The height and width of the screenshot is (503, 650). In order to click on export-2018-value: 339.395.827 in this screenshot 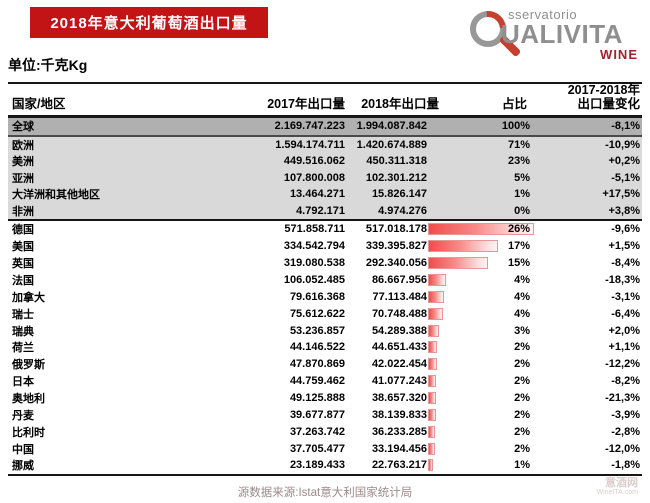, I will do `click(396, 246)`.